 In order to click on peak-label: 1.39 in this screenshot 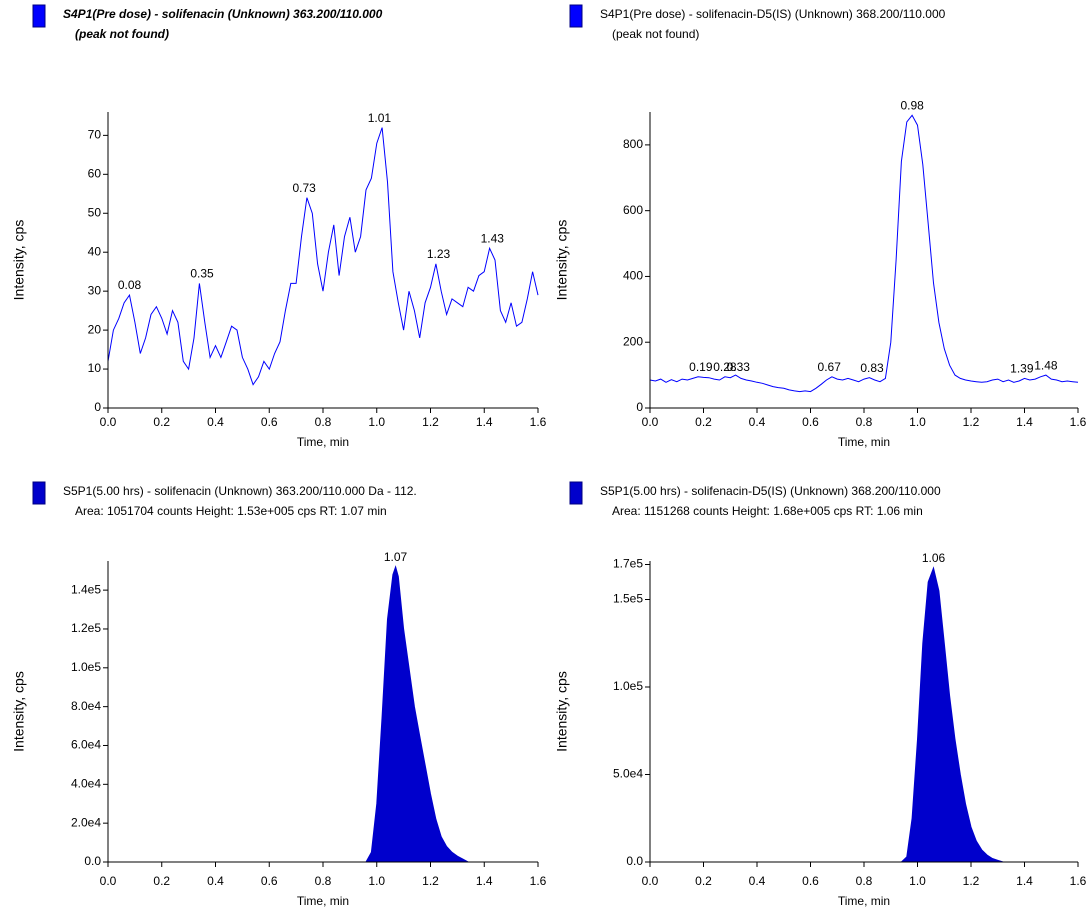, I will do `click(1022, 369)`.